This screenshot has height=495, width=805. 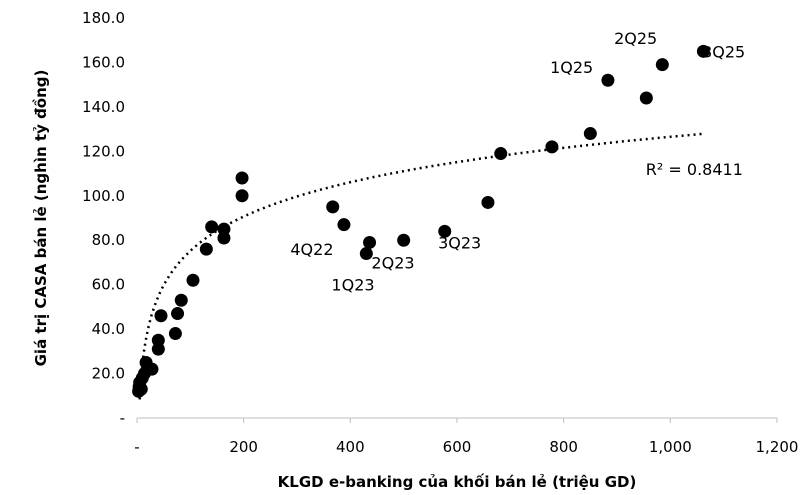 I want to click on x-tick-label: 200, so click(x=243, y=447).